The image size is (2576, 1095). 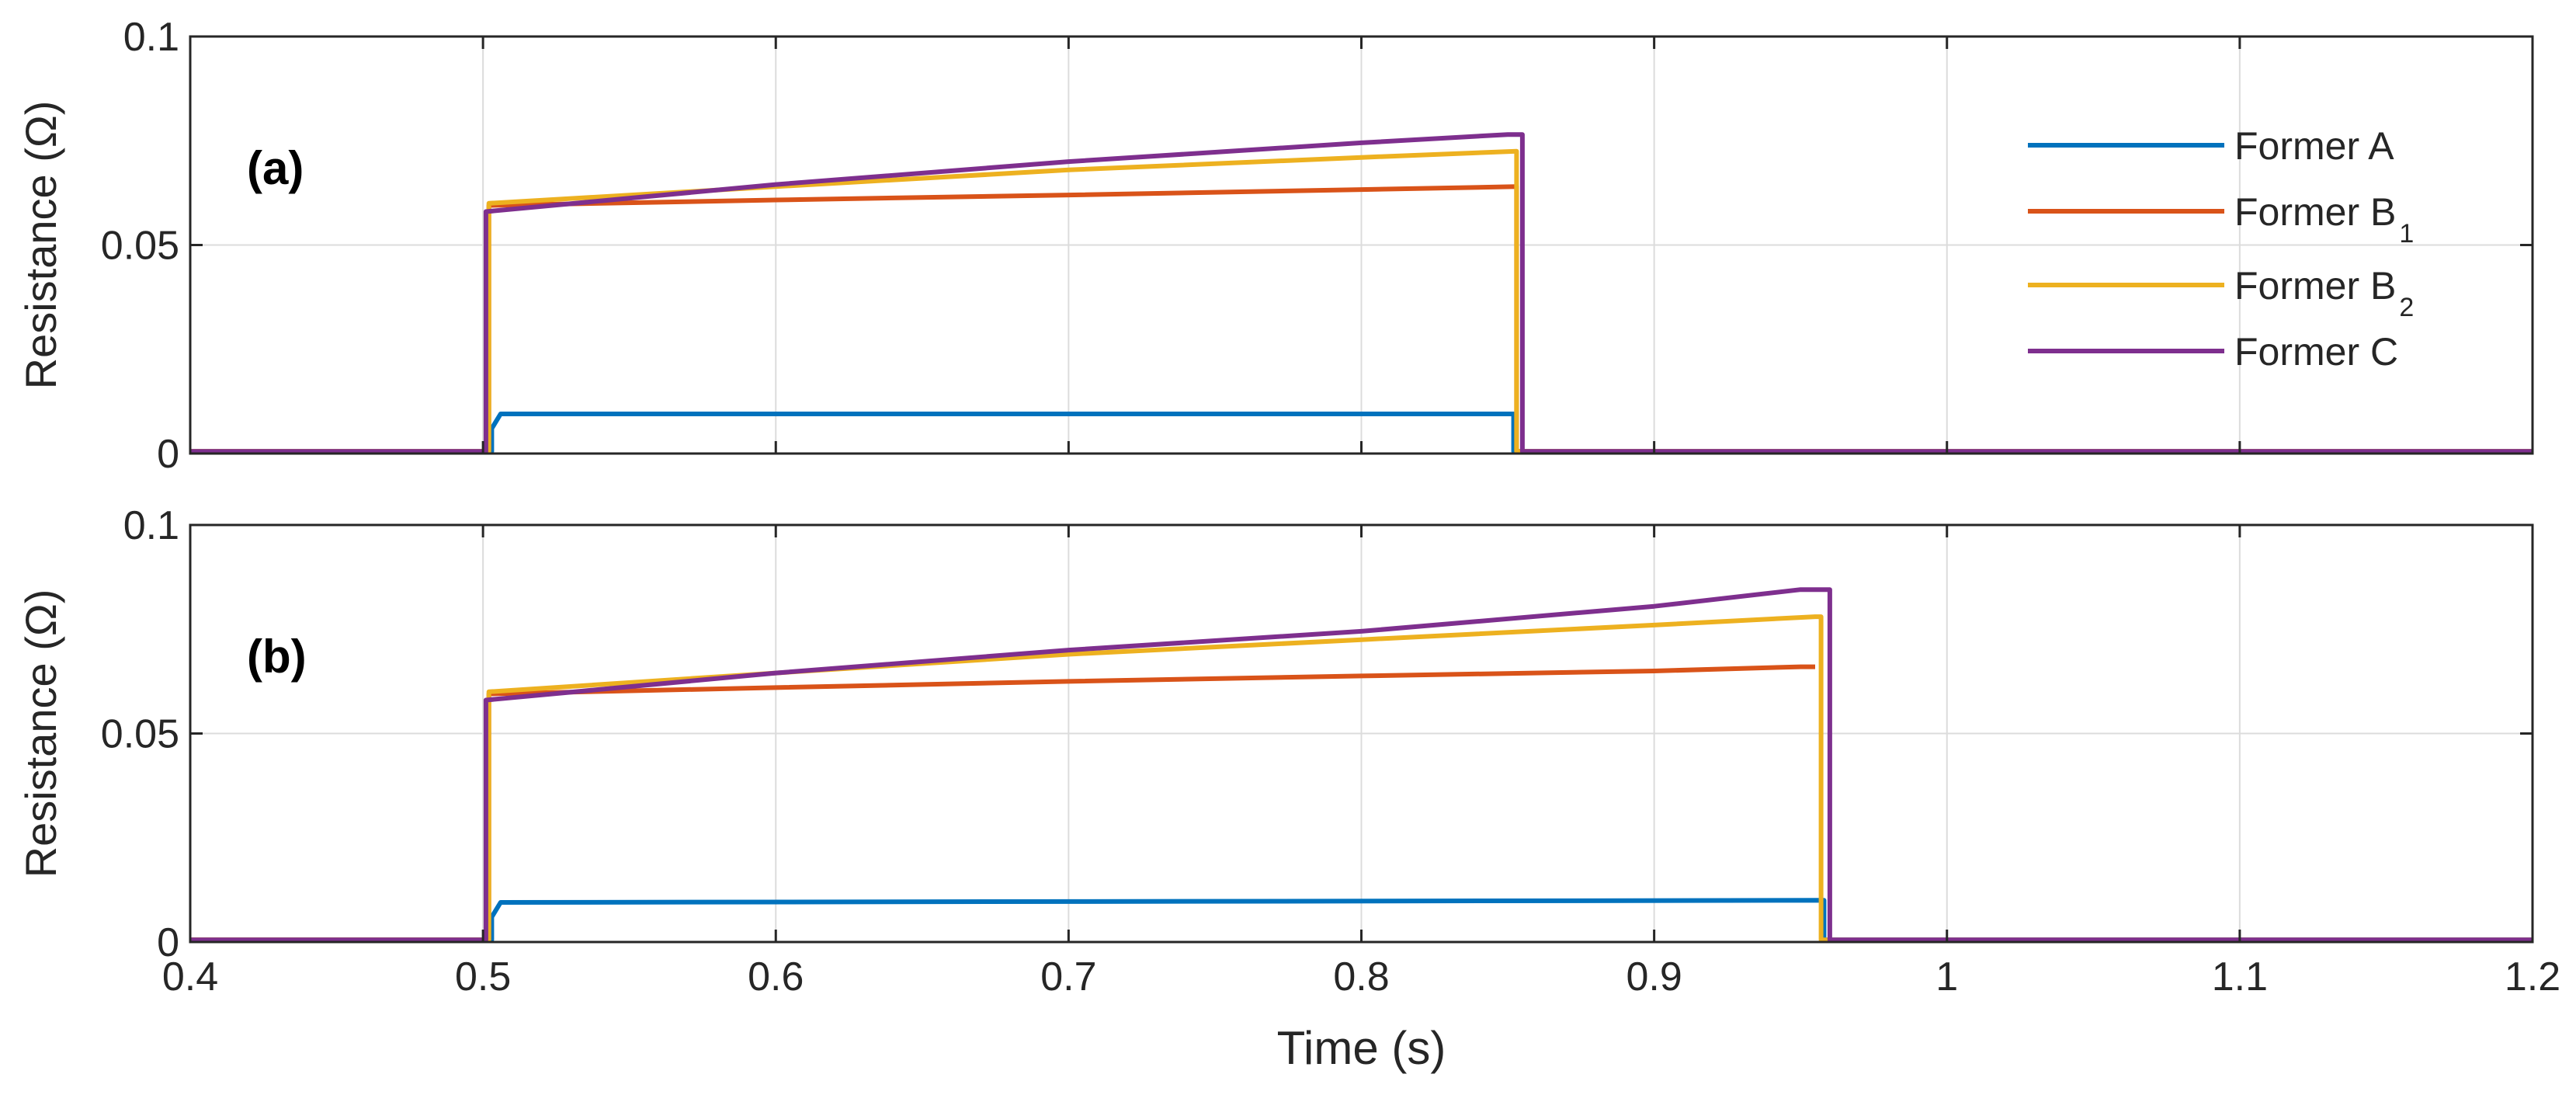 I want to click on x-axis-label: Time (s), so click(x=1361, y=1048).